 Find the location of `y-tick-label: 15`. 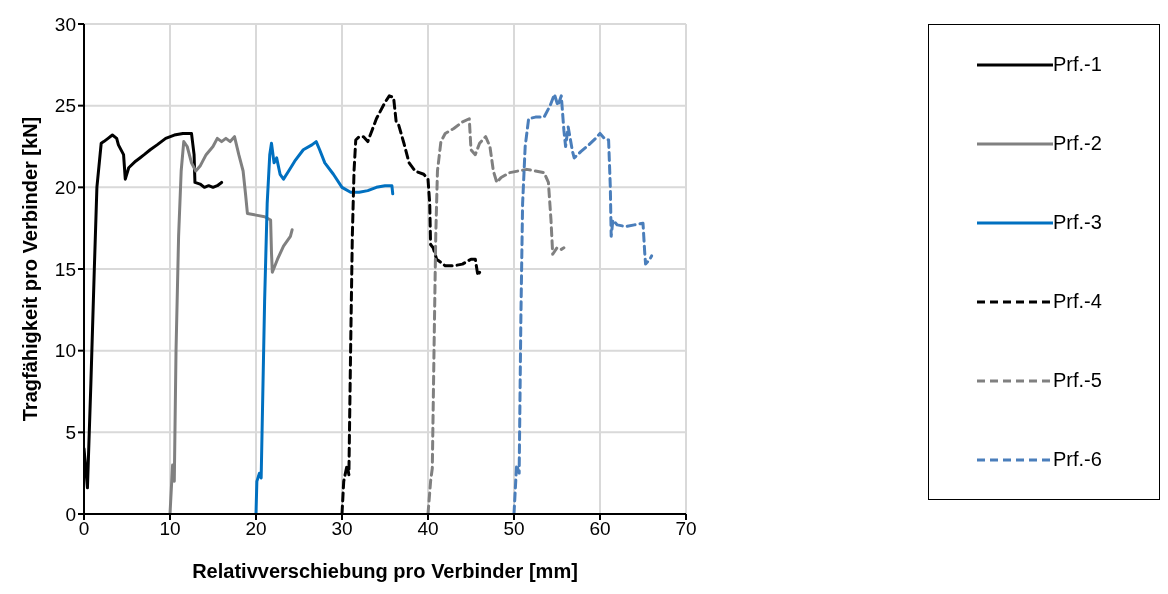

y-tick-label: 15 is located at coordinates (65, 269).